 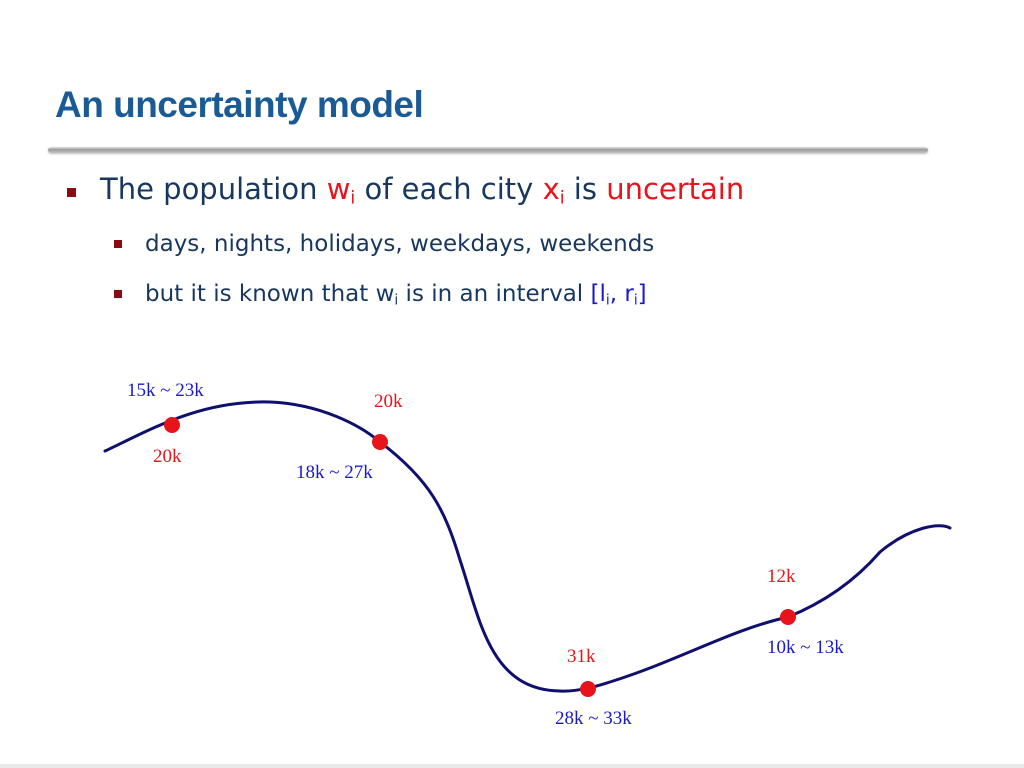 I want to click on city-interval-label: 18k ~ 27k, so click(x=334, y=472).